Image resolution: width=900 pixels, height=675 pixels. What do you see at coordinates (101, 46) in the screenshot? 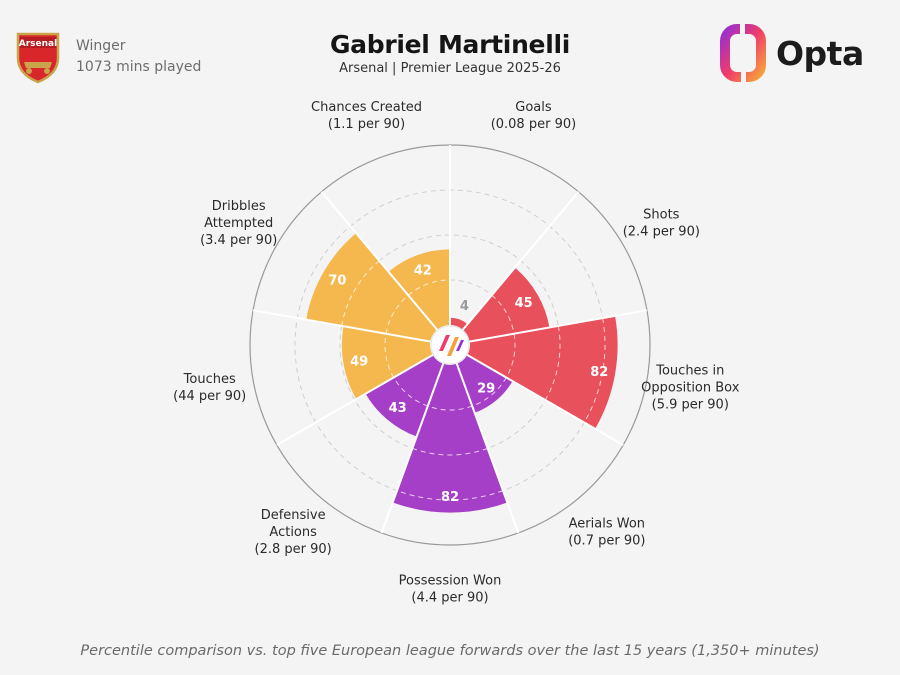
I see `player-position: Winger` at bounding box center [101, 46].